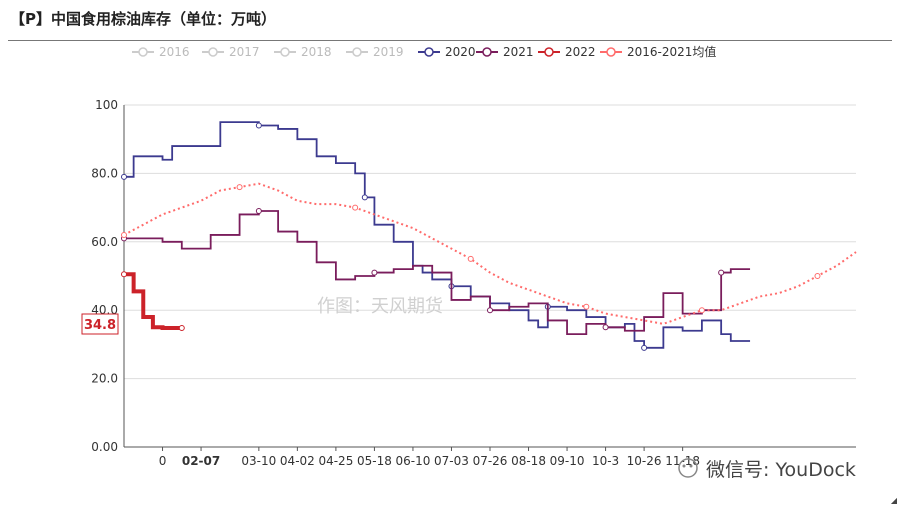 This screenshot has width=903, height=511. I want to click on wechat-eye-right, so click(691, 466).